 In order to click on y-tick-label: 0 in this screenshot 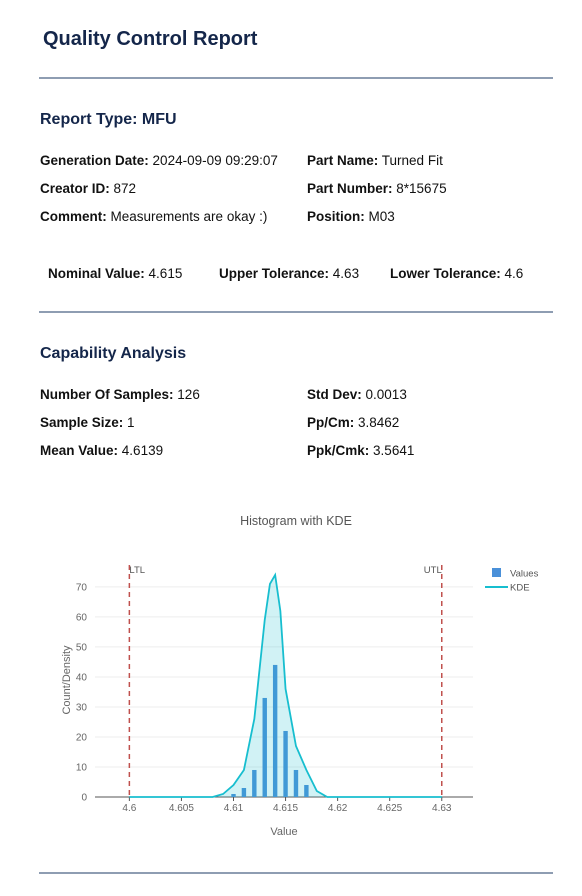, I will do `click(84, 798)`.